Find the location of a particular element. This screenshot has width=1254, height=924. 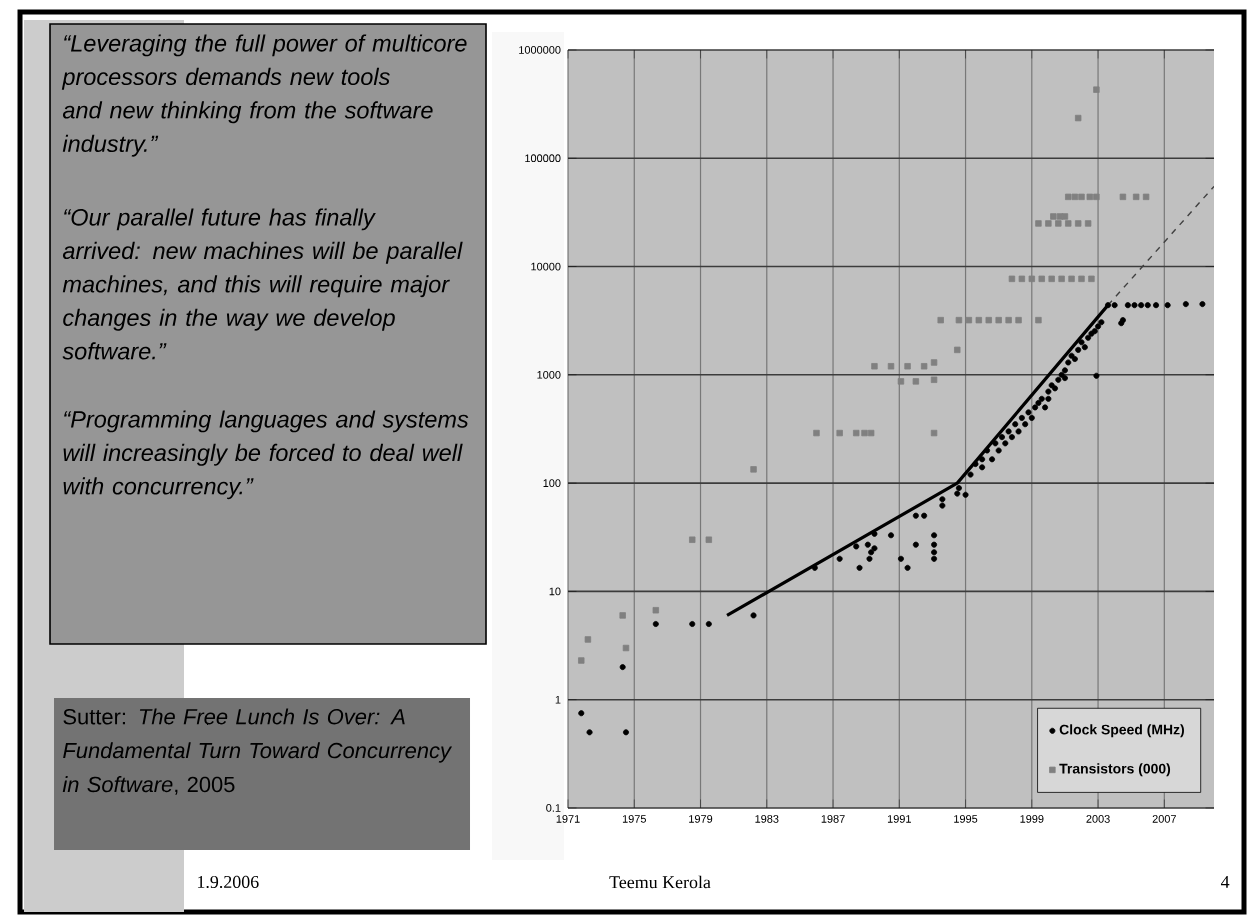

text: 1.9.2006 is located at coordinates (228, 882).